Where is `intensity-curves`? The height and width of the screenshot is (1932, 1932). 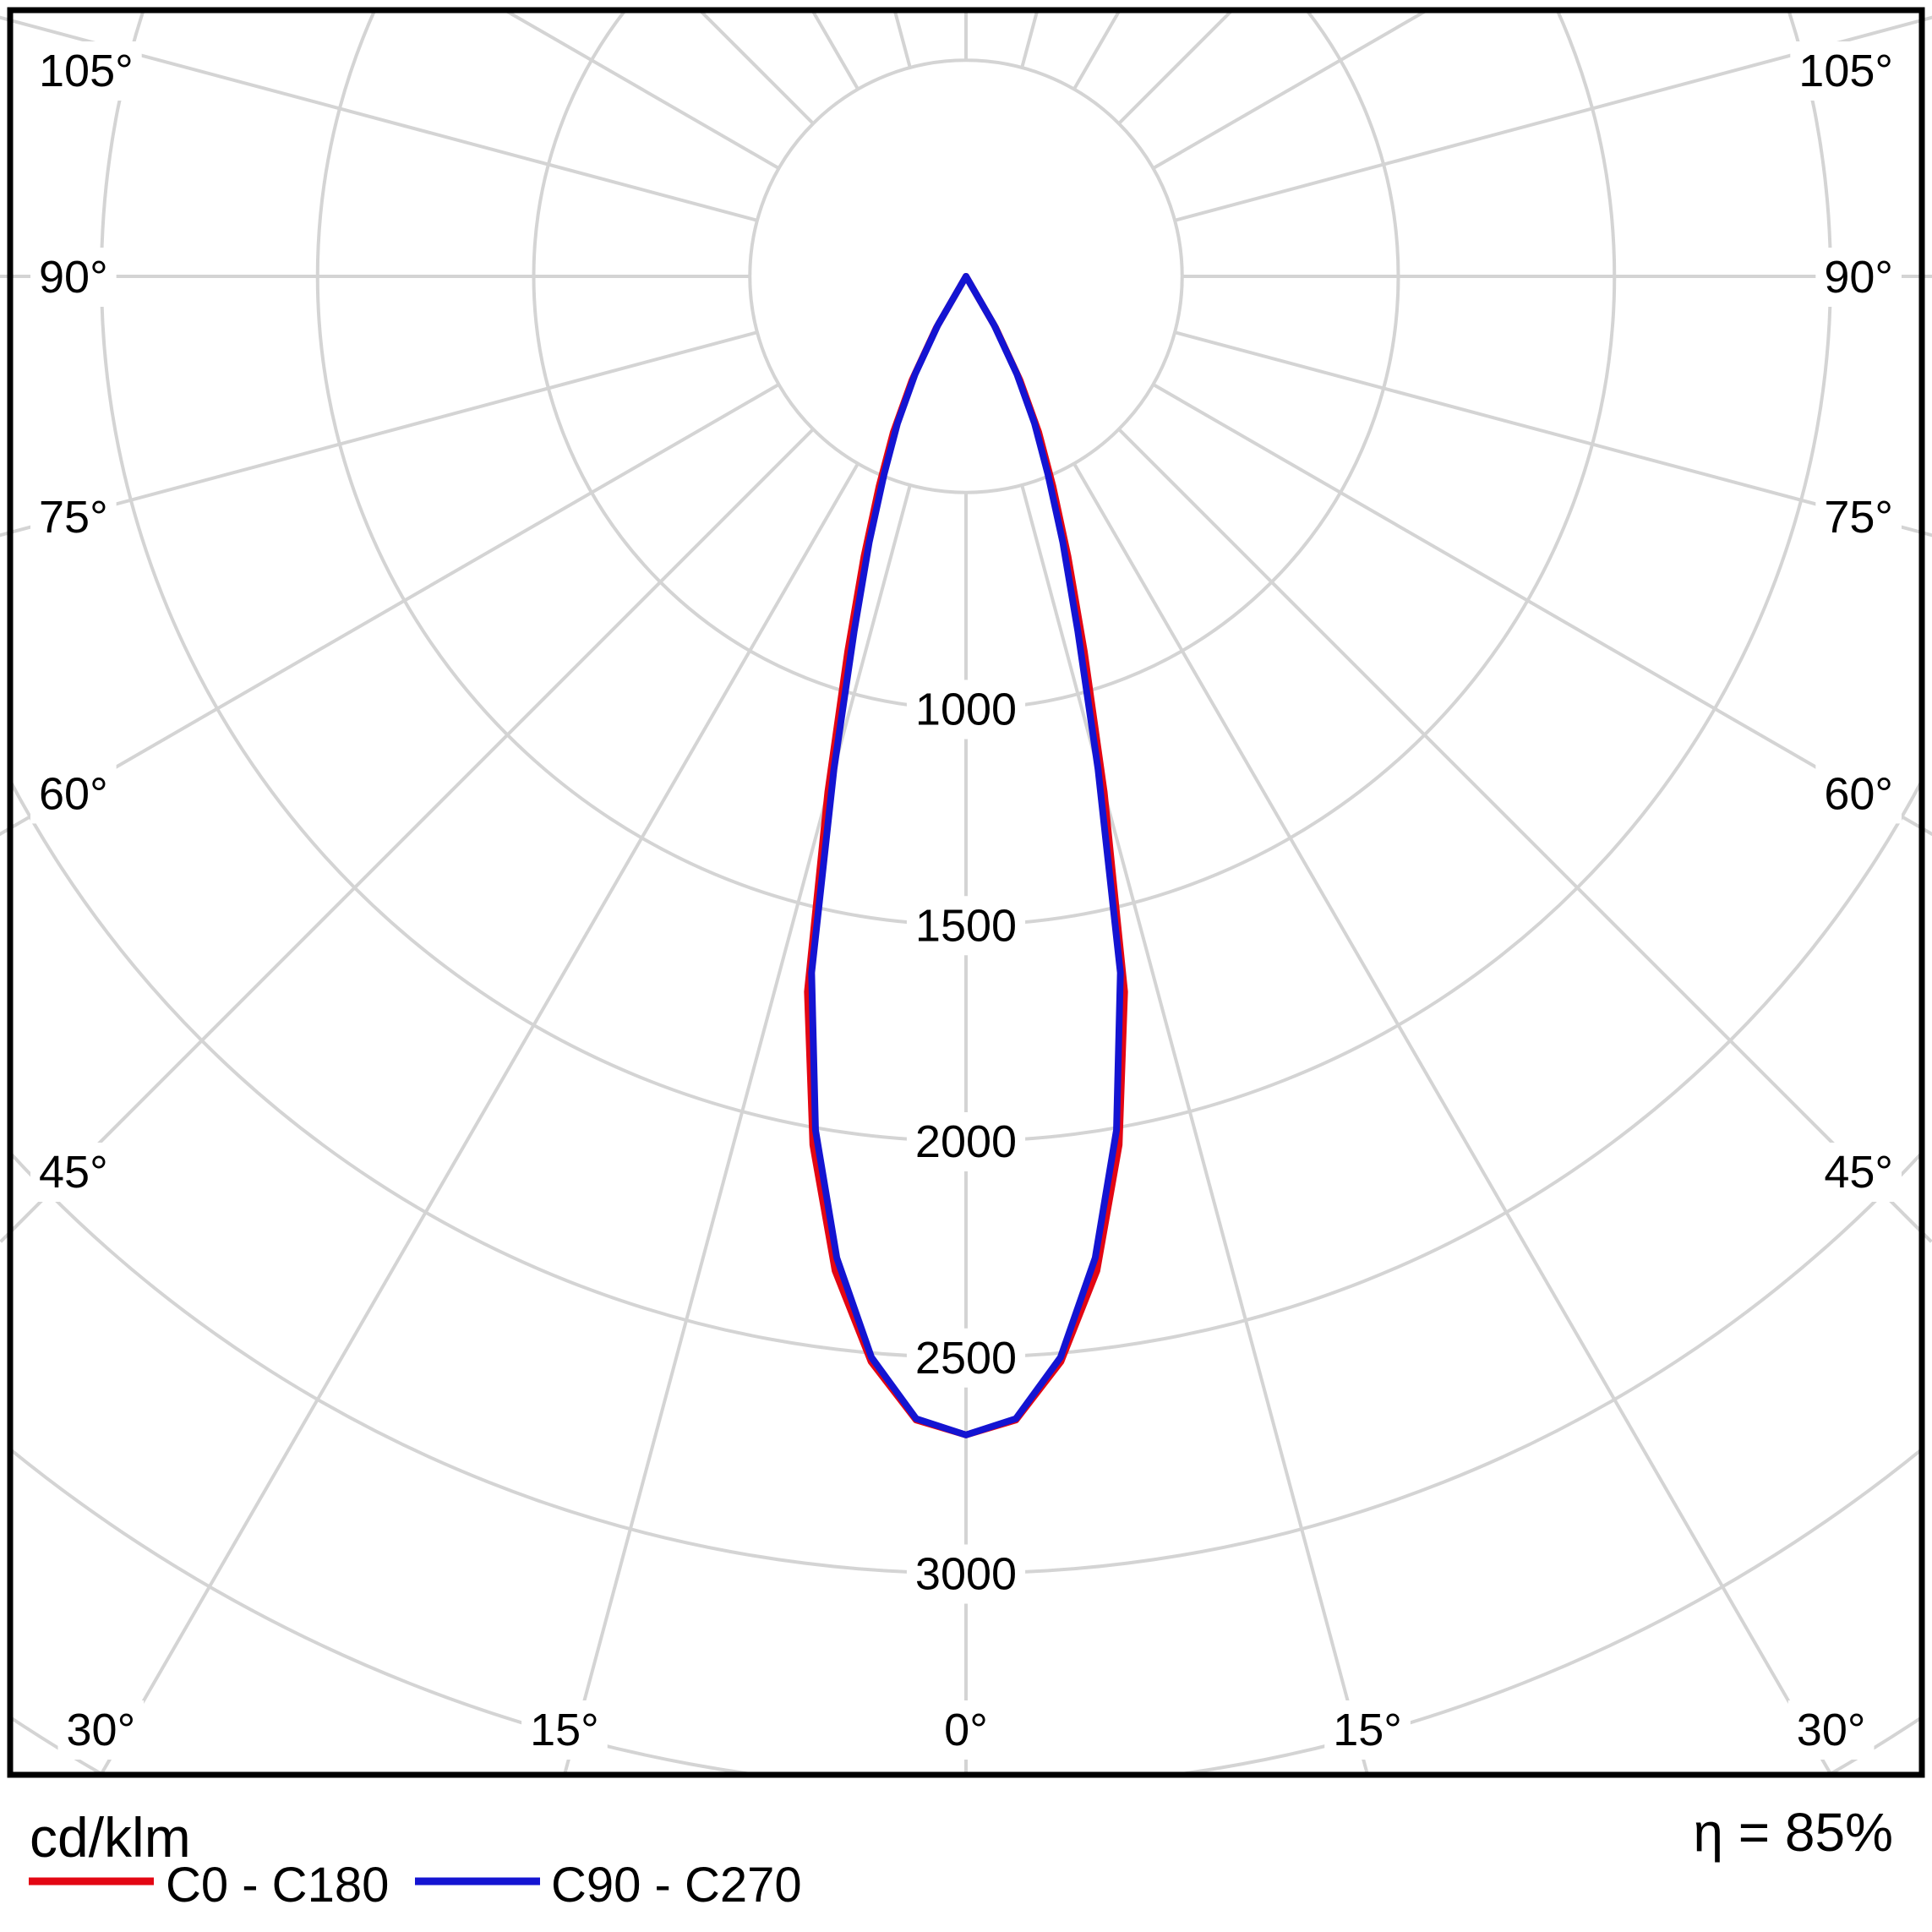
intensity-curves is located at coordinates (966, 855).